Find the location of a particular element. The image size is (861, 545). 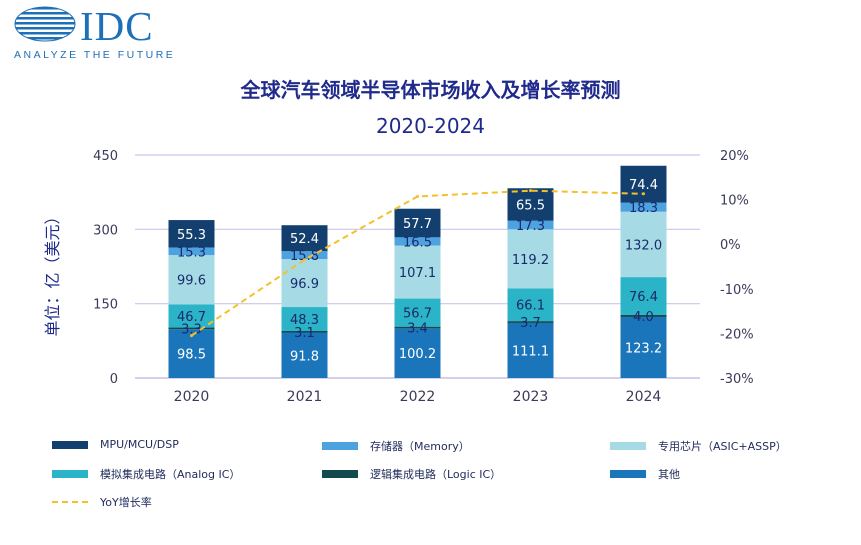

logo-text: IDC is located at coordinates (117, 26).